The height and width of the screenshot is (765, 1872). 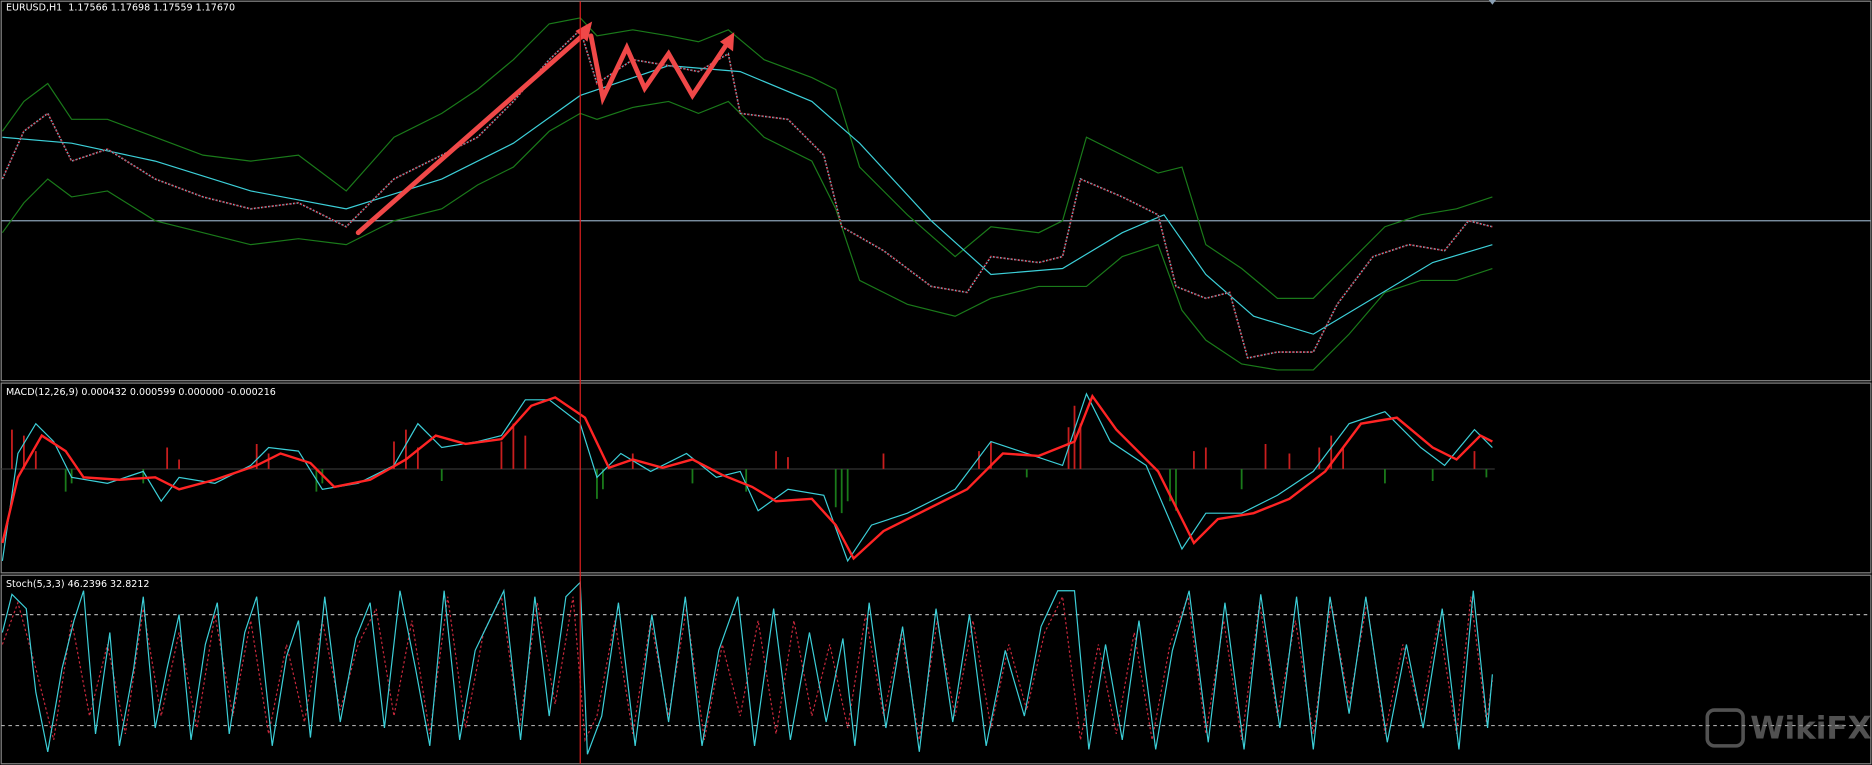 What do you see at coordinates (659, 69) in the screenshot?
I see `range-zigzag` at bounding box center [659, 69].